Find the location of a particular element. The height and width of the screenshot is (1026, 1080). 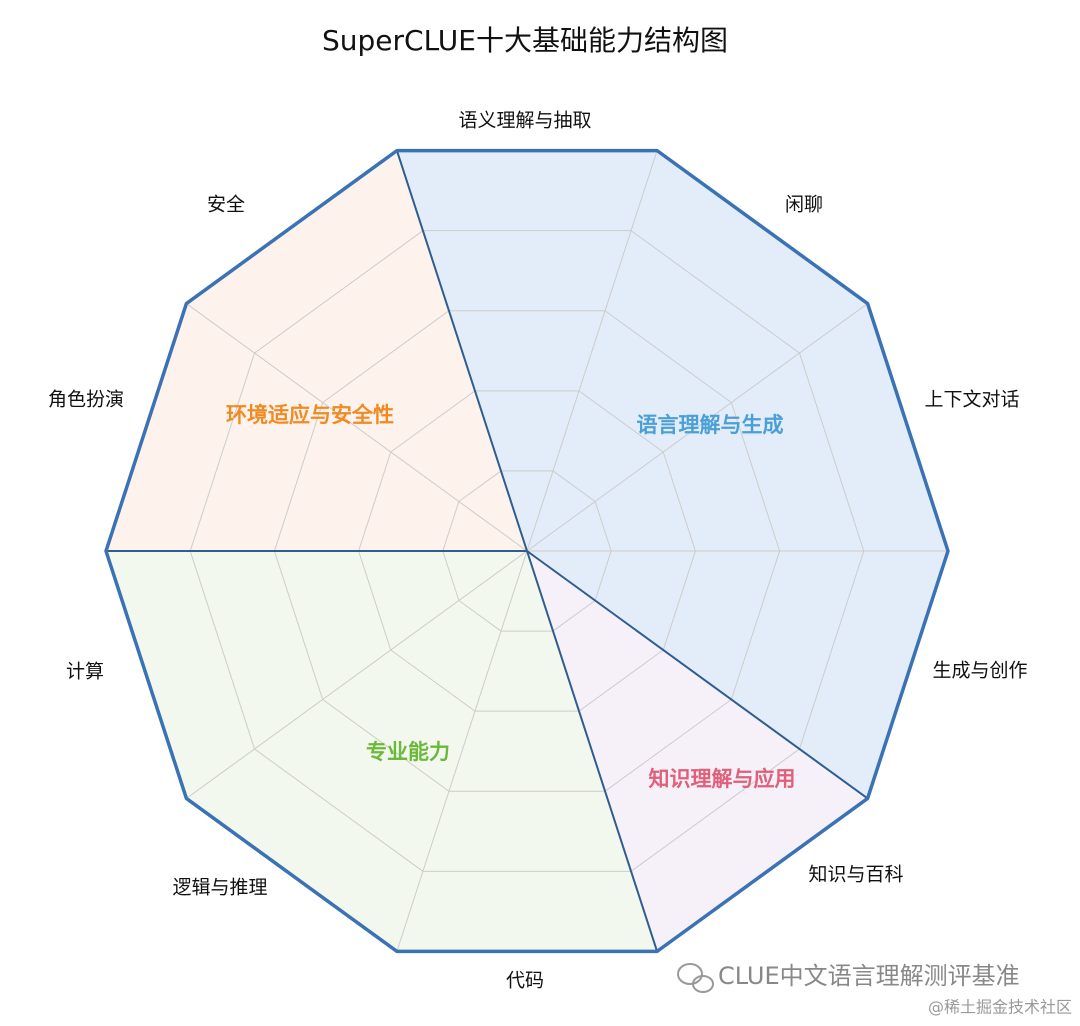

title: SuperCLUE十大基础能力结构图 is located at coordinates (525, 40).